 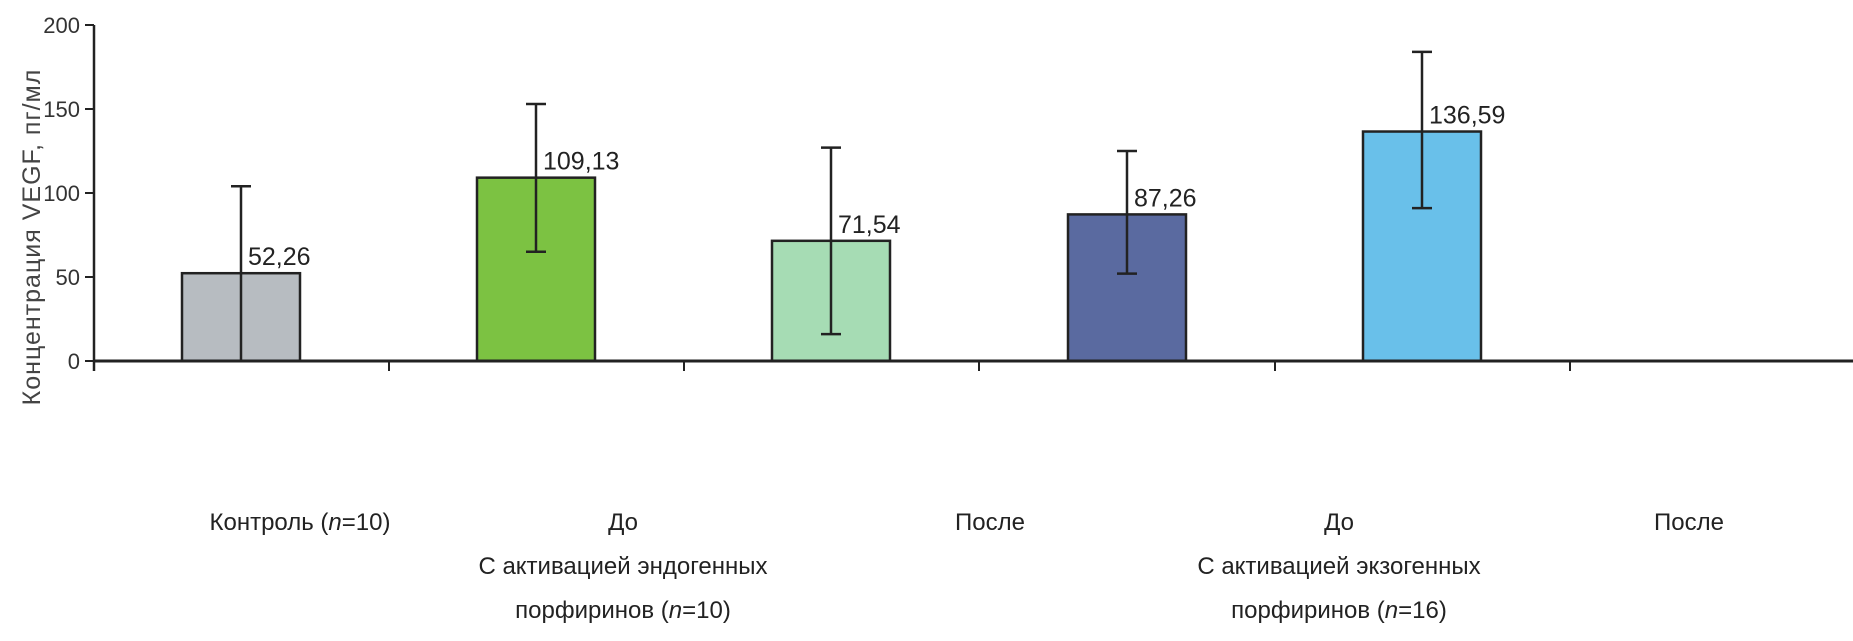 I want to click on y-axis-title: Концентрация VEGF, пг/мл, so click(x=32, y=237).